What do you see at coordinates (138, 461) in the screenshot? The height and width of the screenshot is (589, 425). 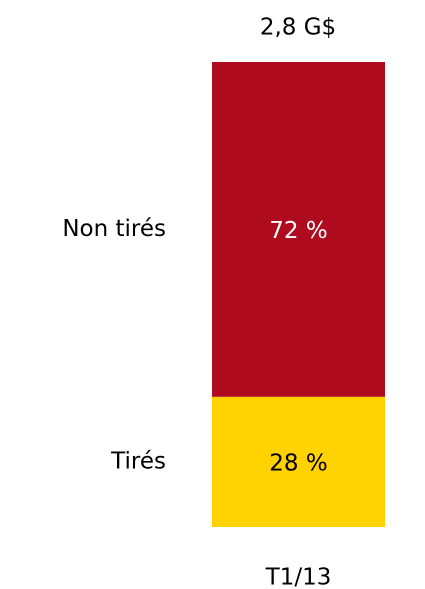 I see `legend-label: Tirés` at bounding box center [138, 461].